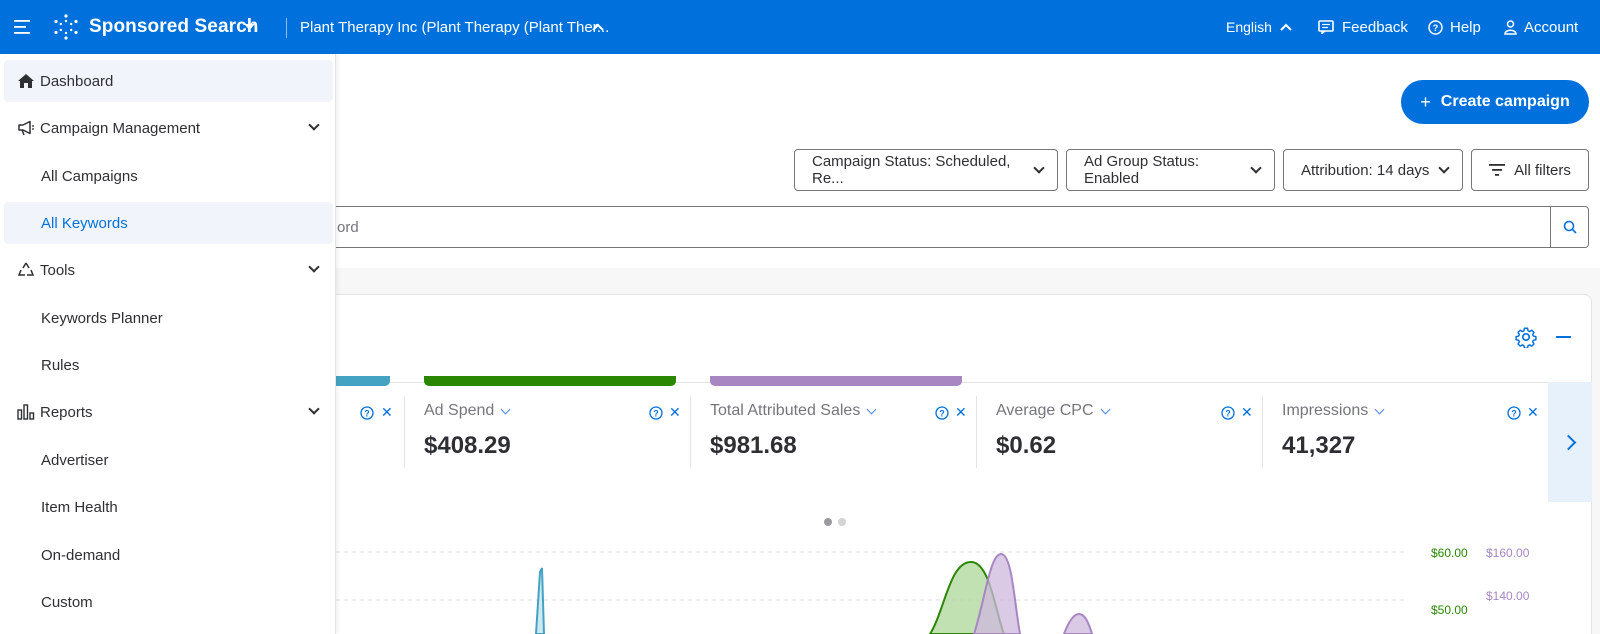 This screenshot has width=1600, height=634. Describe the element at coordinates (1326, 27) in the screenshot. I see `feedback-icon` at that location.